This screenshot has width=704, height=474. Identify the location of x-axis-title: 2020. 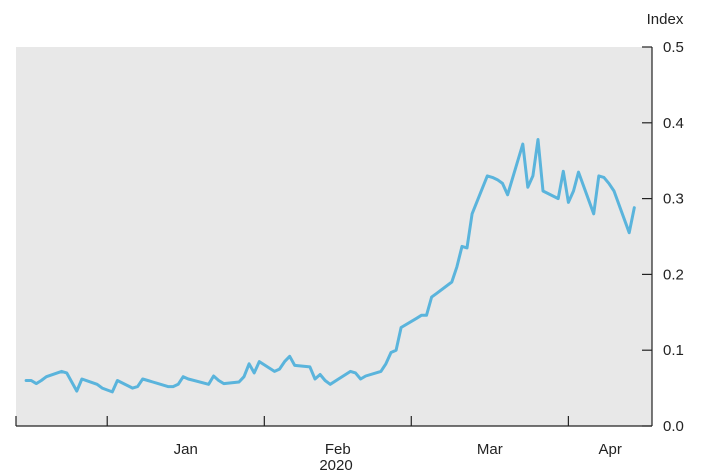
(335, 465).